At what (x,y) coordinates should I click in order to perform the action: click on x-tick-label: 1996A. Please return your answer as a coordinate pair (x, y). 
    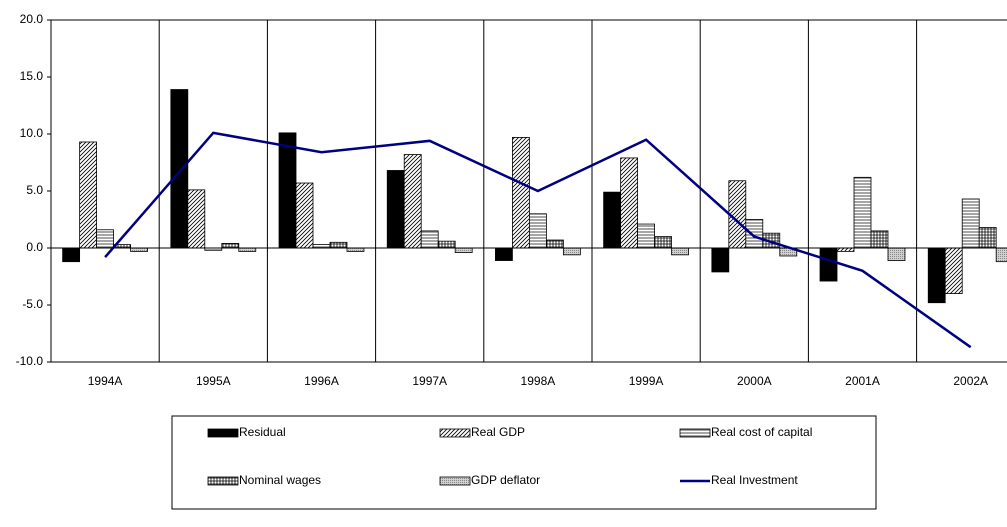
    Looking at the image, I should click on (321, 381).